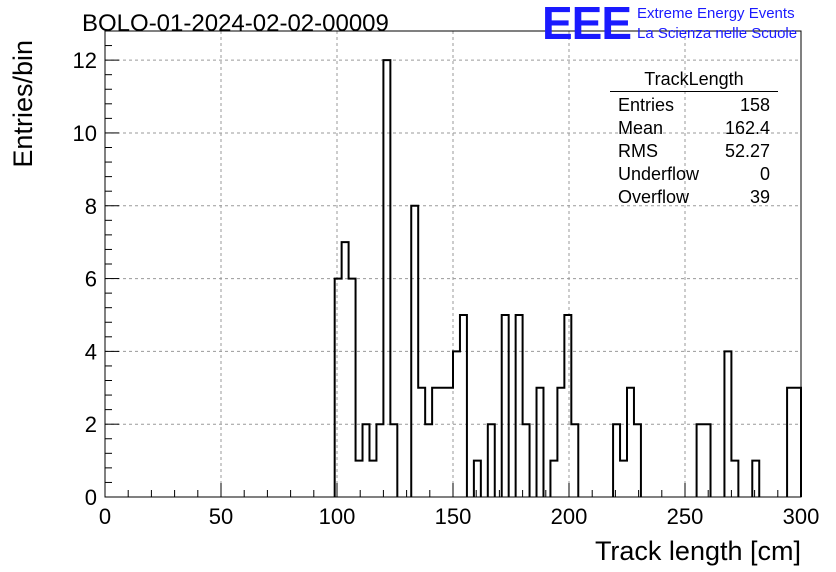  I want to click on eee-logo-line1: Extreme Energy Events, so click(716, 13).